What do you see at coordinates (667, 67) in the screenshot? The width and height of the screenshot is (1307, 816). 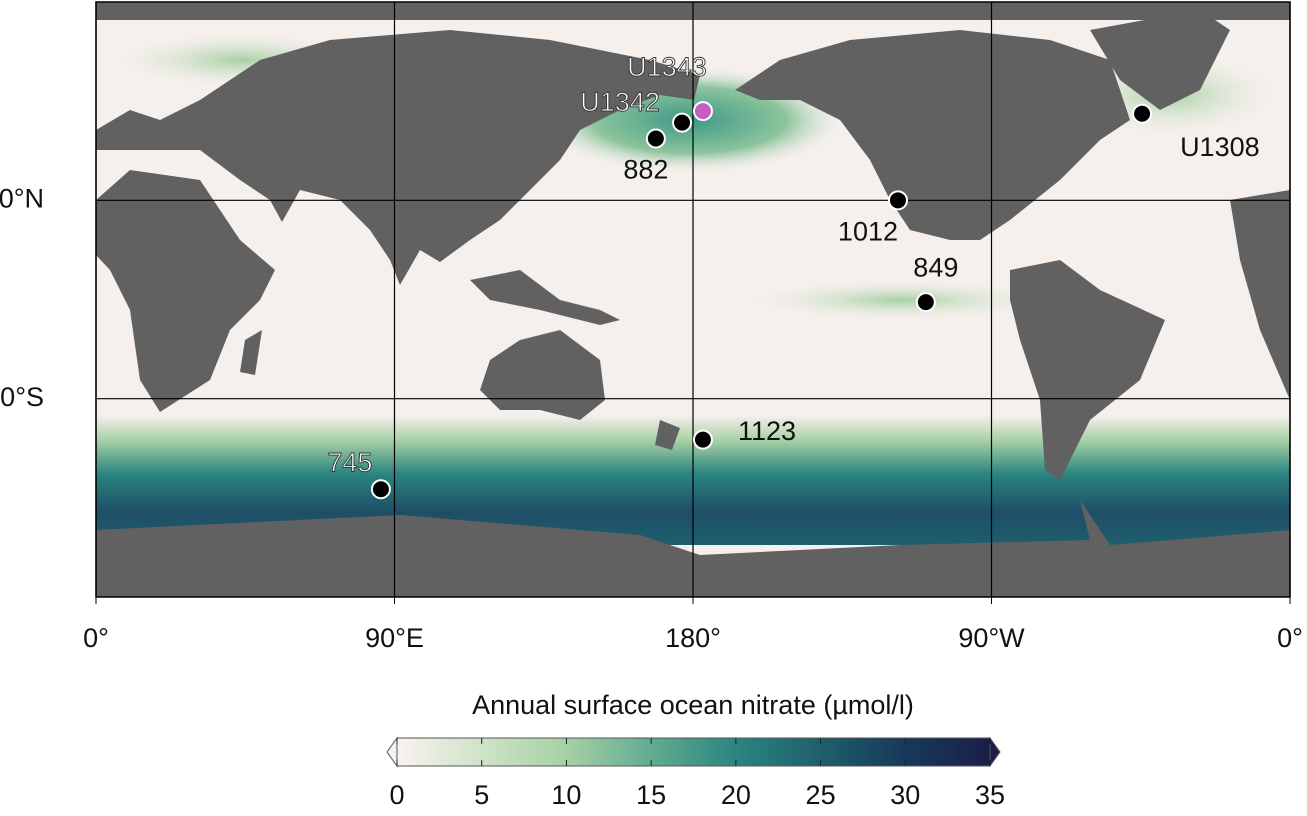 I see `site-label: U1343` at bounding box center [667, 67].